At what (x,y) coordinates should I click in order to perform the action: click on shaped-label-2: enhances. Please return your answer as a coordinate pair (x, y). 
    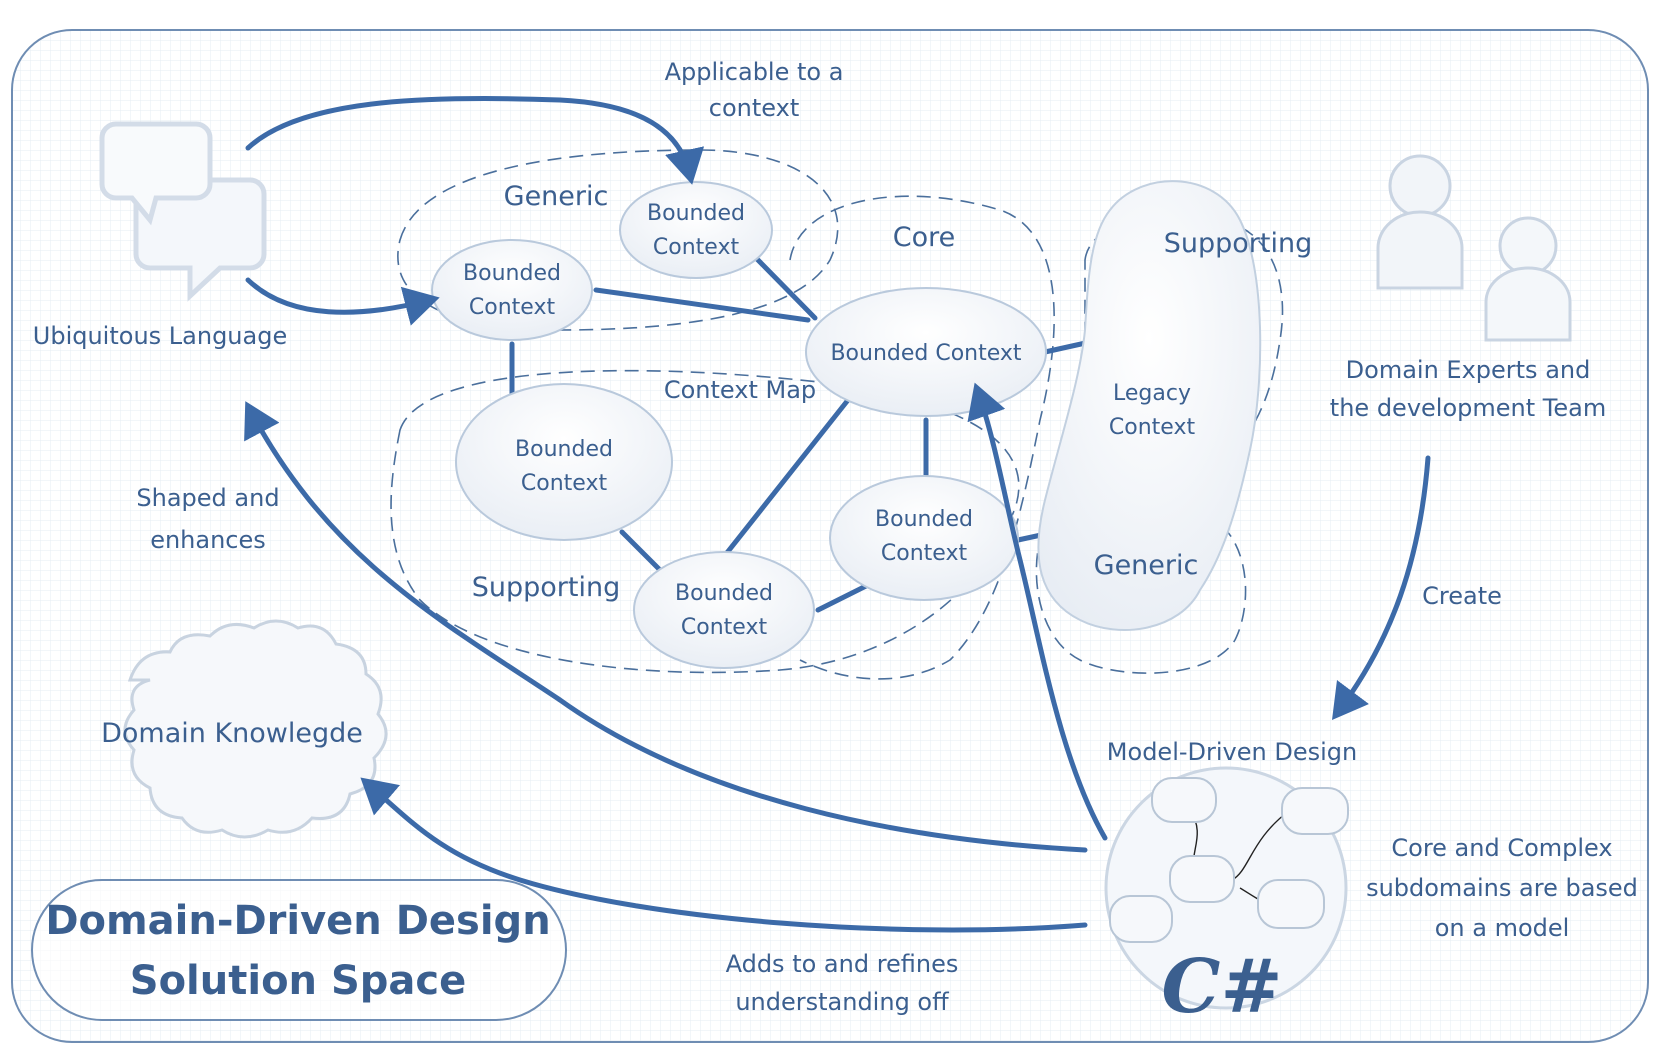
    Looking at the image, I should click on (208, 540).